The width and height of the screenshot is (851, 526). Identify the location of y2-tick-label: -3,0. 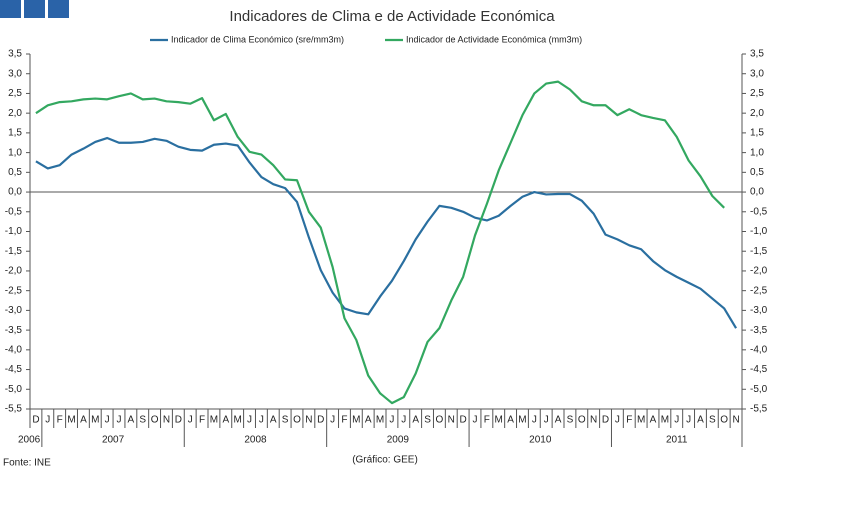
(759, 310).